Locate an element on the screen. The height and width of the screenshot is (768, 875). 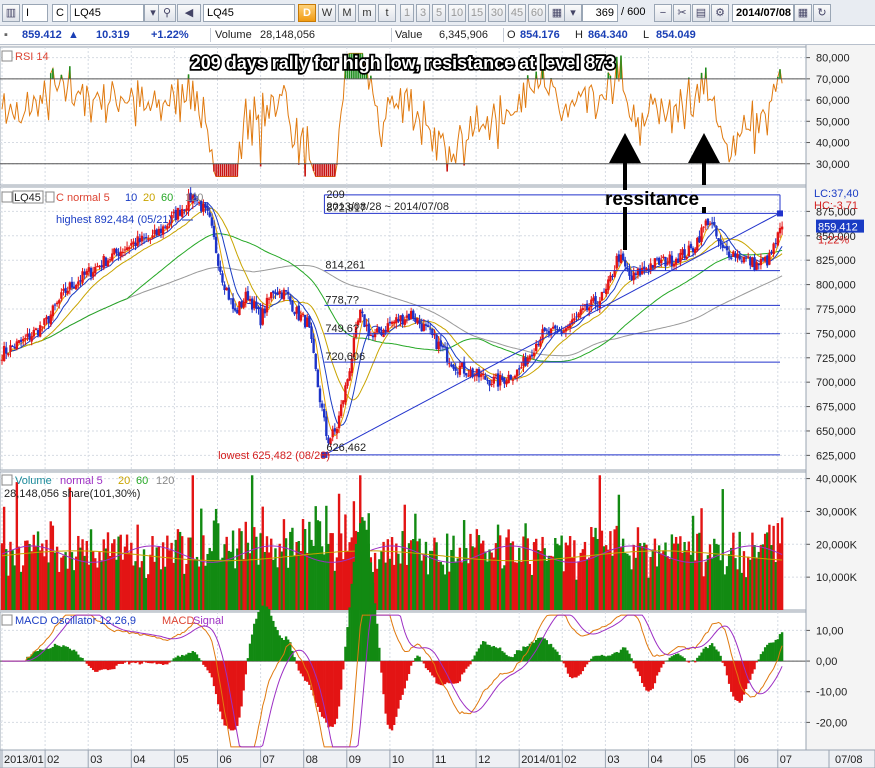
macd-options-icon is located at coordinates (7, 620).